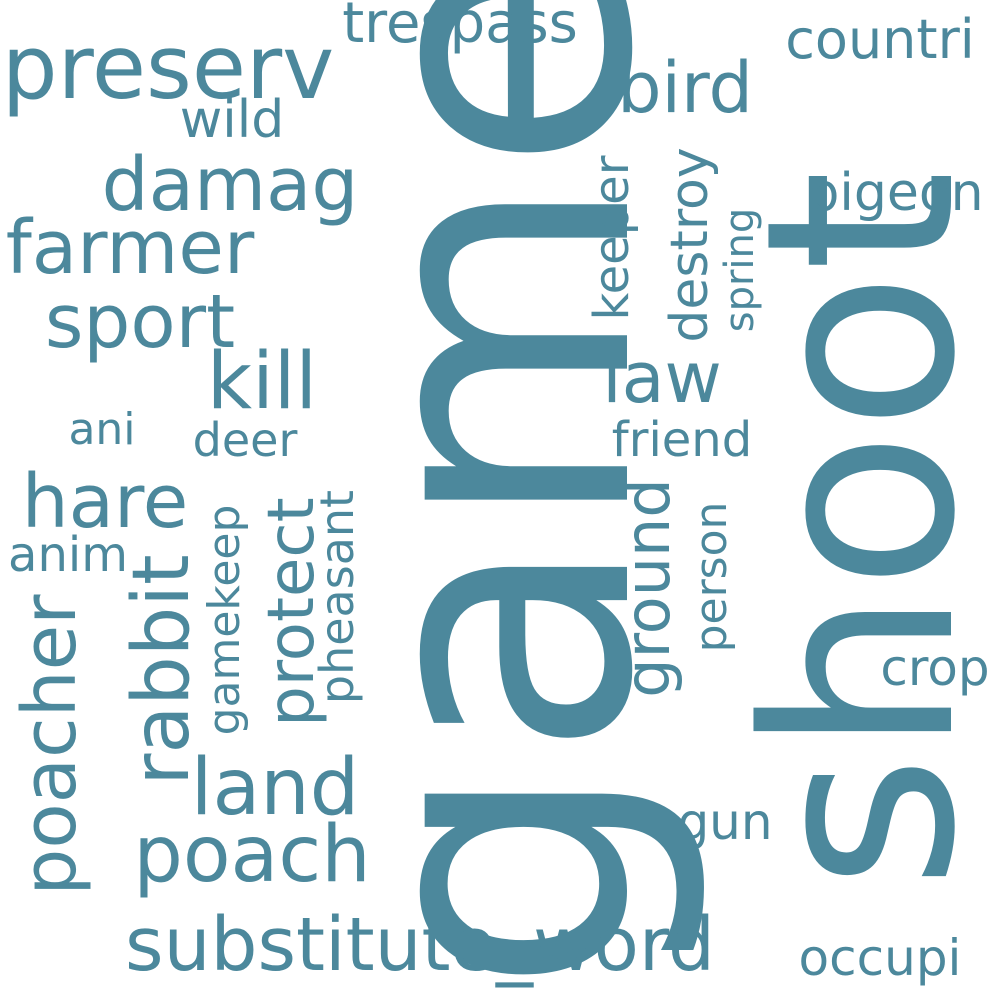  I want to click on word-substitute-word: substitute_word, so click(420, 945).